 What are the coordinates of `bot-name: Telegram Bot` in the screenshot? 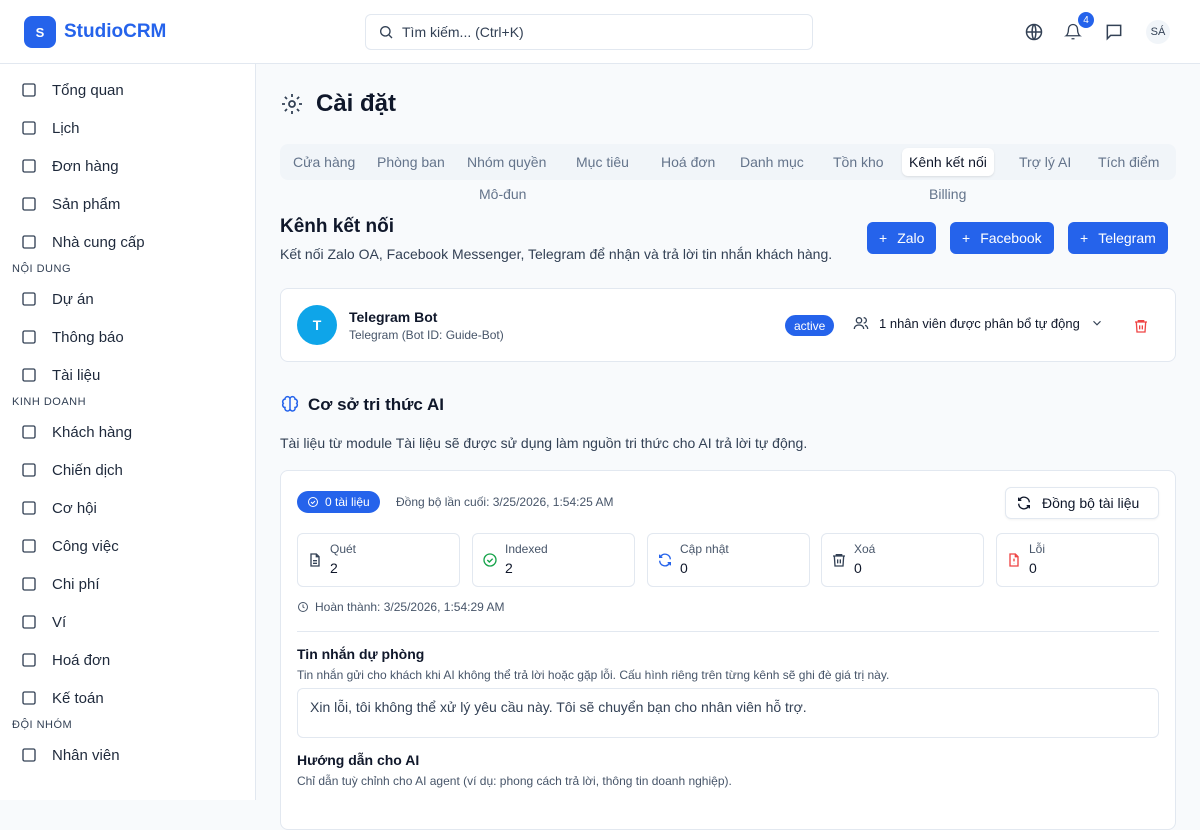 It's located at (393, 317).